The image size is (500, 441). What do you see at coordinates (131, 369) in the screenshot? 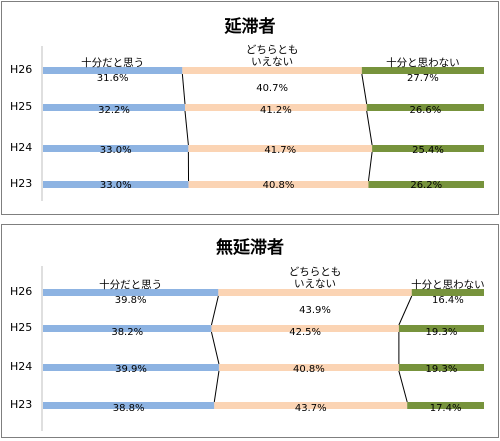
I see `data-label-H24-series-1: 39.9%` at bounding box center [131, 369].